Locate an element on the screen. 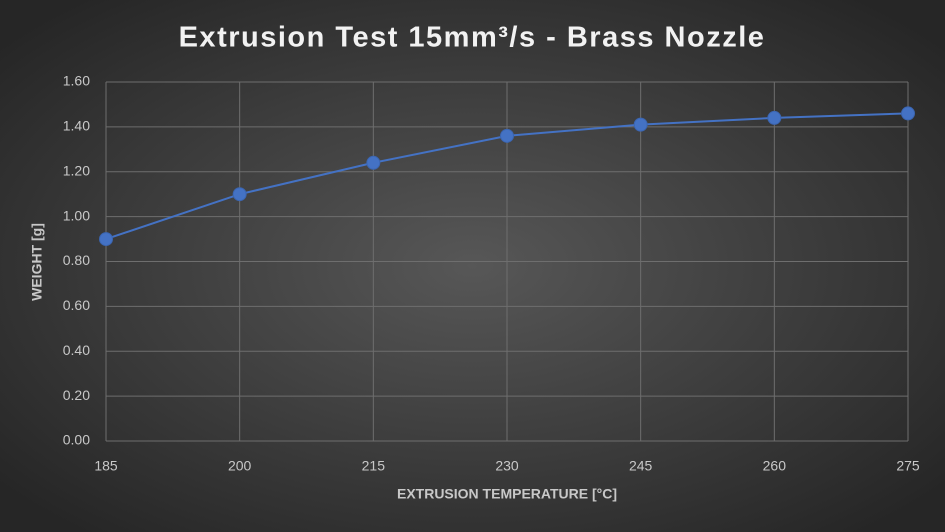  y-axis-title: WEIGHT [g] is located at coordinates (37, 262).